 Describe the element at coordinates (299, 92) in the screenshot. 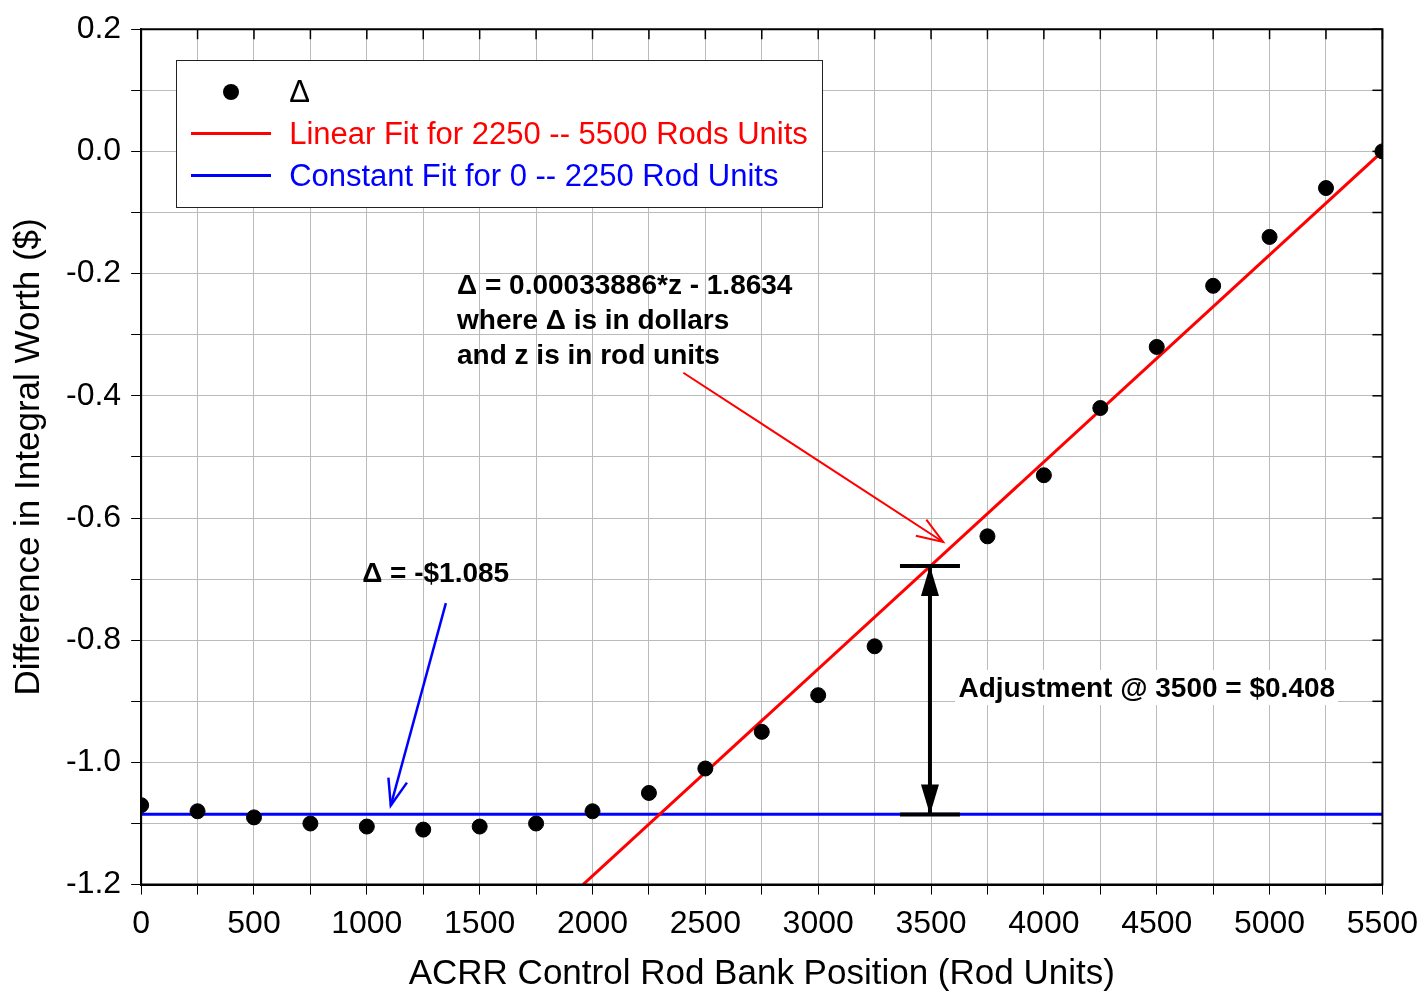

I see `legend-label: Δ` at that location.